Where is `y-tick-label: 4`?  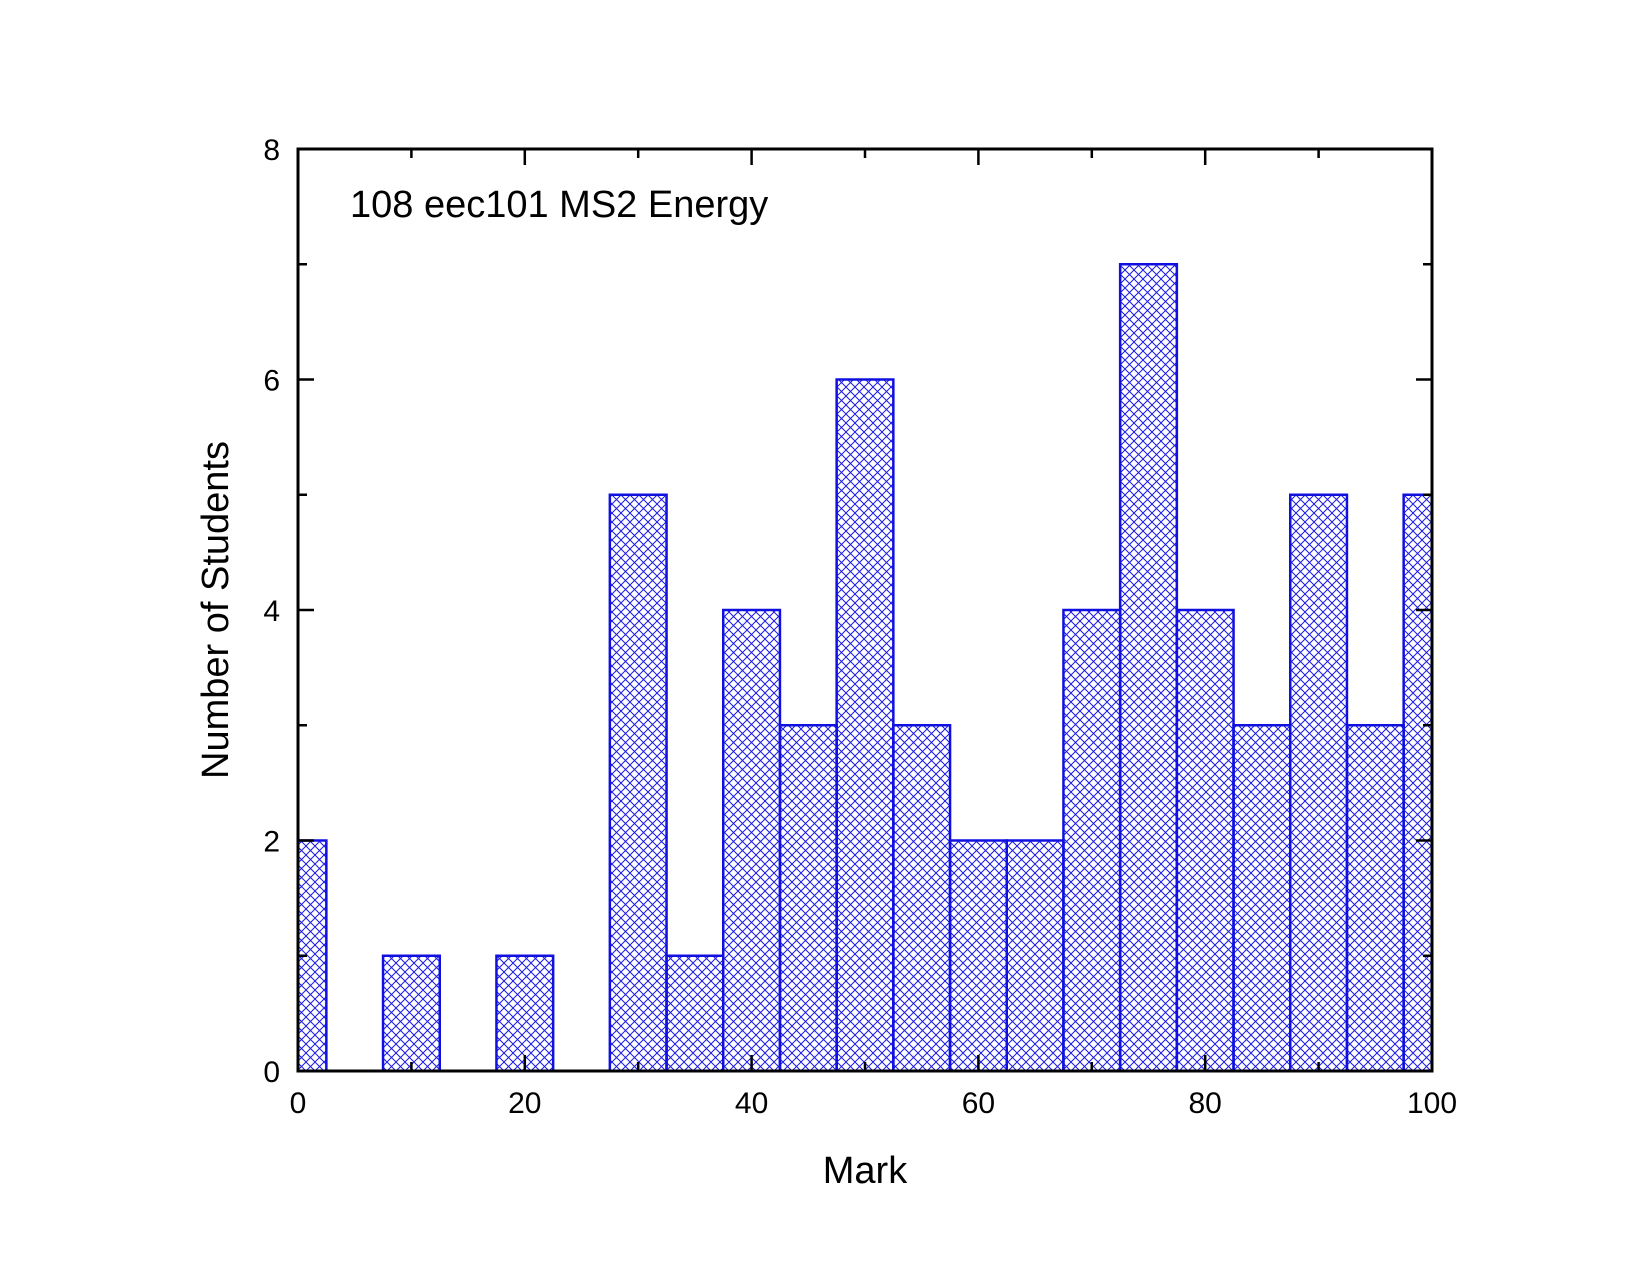
y-tick-label: 4 is located at coordinates (271, 611).